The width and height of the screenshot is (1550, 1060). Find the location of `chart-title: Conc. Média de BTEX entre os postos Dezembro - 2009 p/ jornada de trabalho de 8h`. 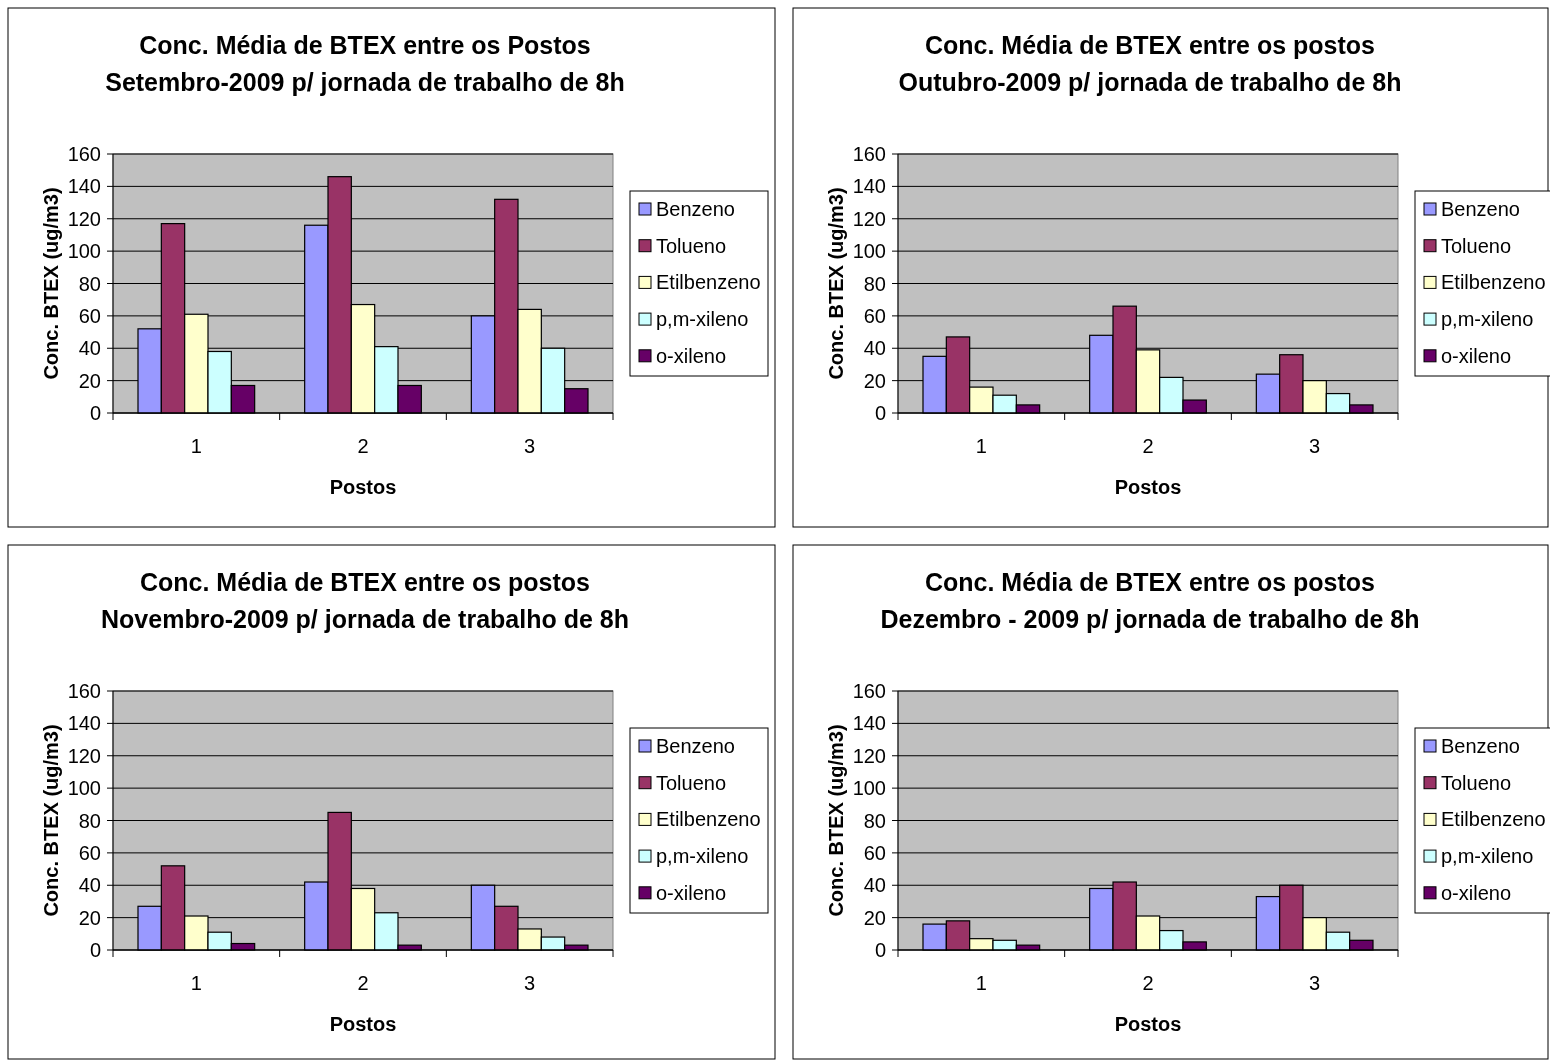

chart-title: Conc. Média de BTEX entre os postos Dezembro - 2009 p/ jornada de trabalho de 8h is located at coordinates (1150, 600).